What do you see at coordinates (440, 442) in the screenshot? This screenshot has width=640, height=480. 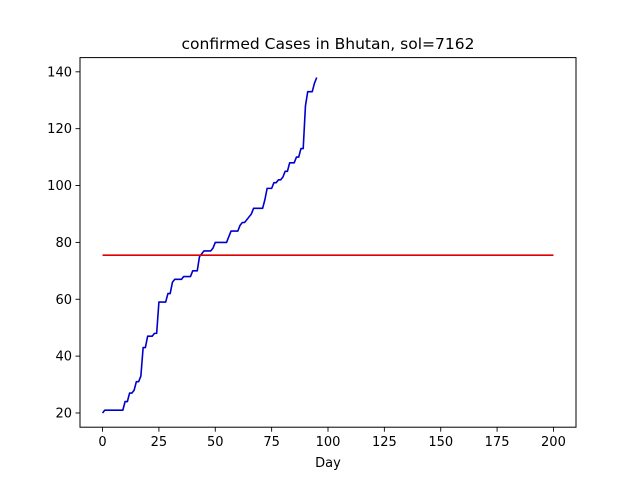 I see `x-tick-label: 150` at bounding box center [440, 442].